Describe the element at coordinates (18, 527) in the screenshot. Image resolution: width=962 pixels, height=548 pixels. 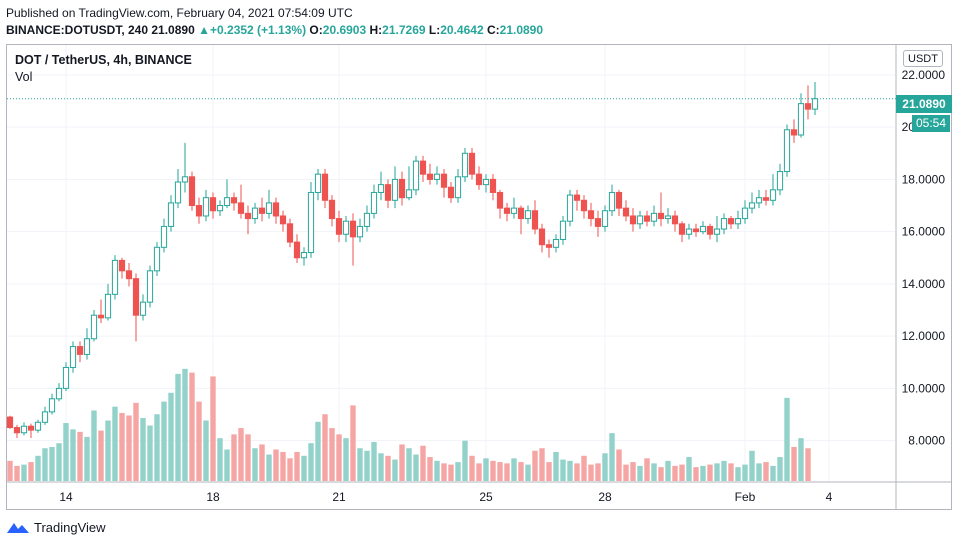
I see `tradingview-logo-icon` at that location.